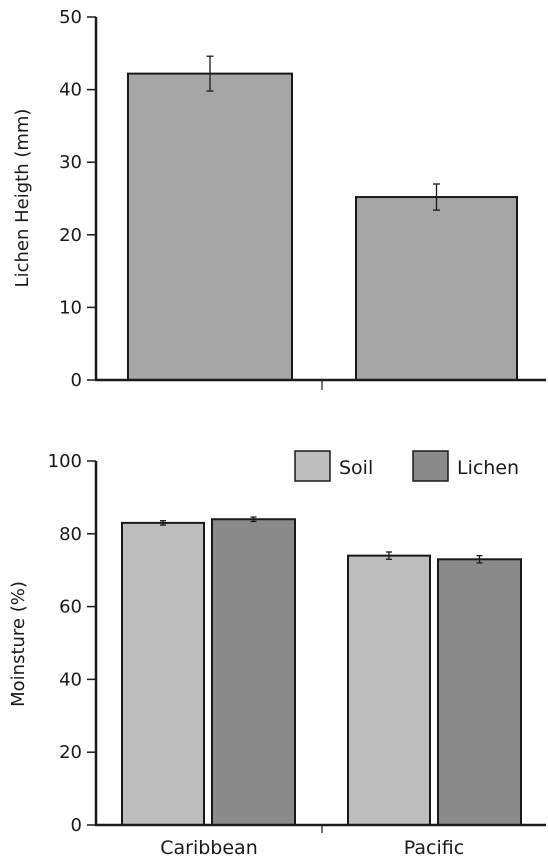 The image size is (548, 861). I want to click on x-category-label-pacific: Pacific, so click(434, 848).